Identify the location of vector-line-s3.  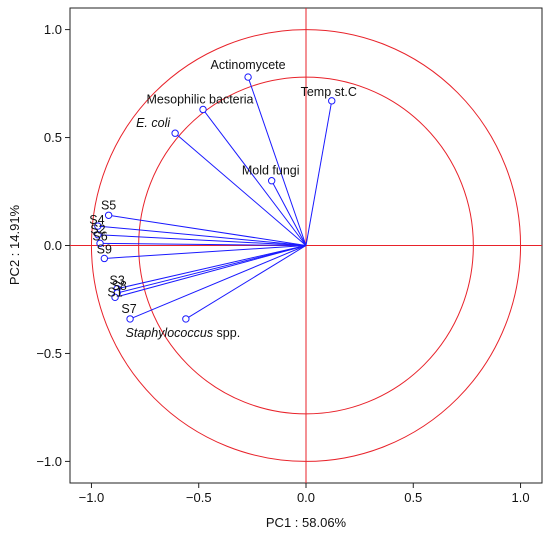
(212, 267).